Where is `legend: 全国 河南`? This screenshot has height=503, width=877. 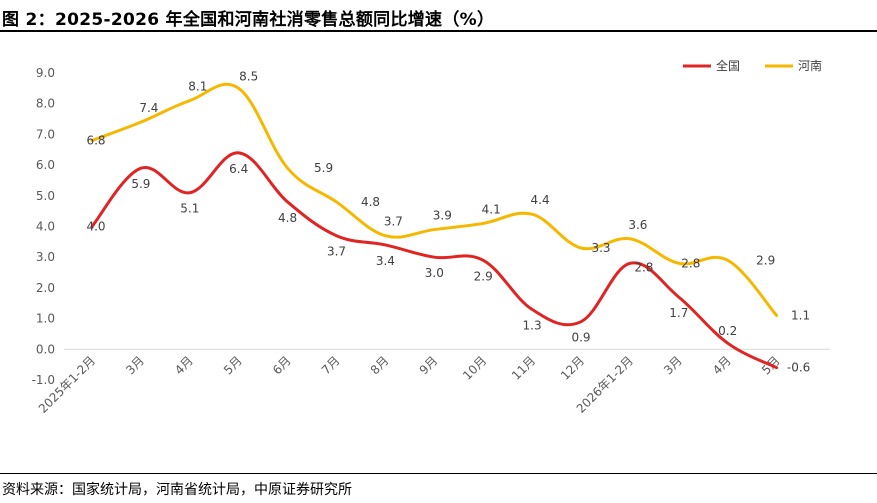 legend: 全国 河南 is located at coordinates (752, 65).